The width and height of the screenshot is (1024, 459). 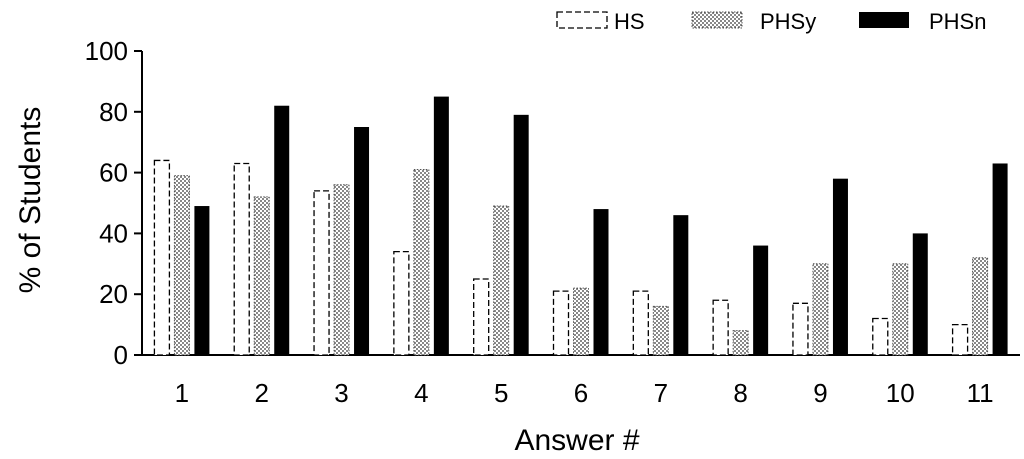 I want to click on x-tick-label: 3, so click(x=341, y=393).